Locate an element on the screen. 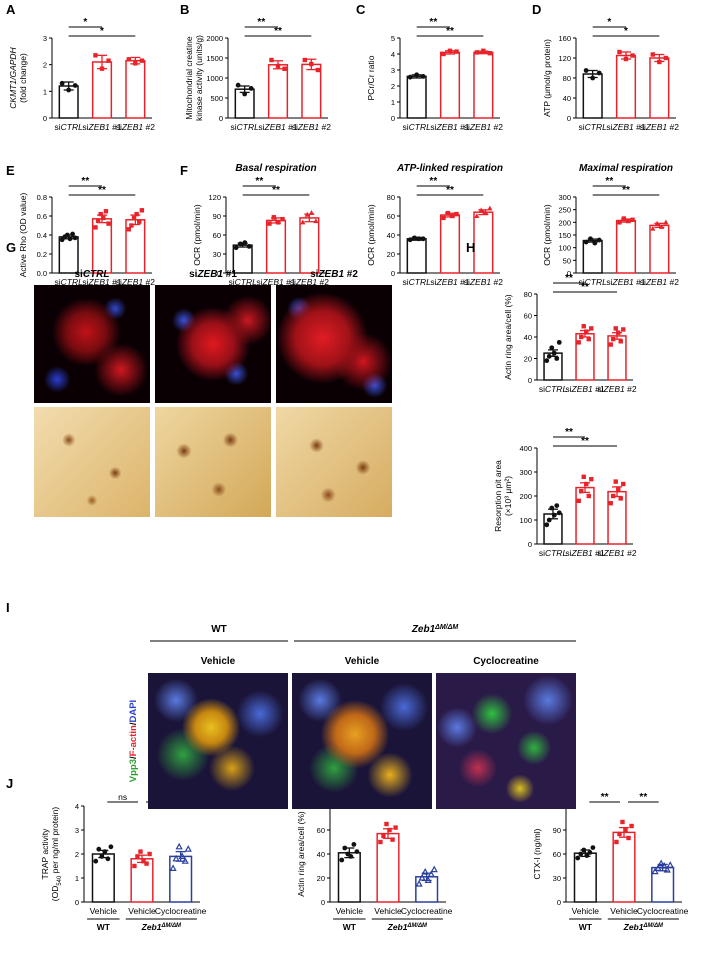 The image size is (709, 966). y-axis-label: PCr/Cr ratio is located at coordinates (371, 77).